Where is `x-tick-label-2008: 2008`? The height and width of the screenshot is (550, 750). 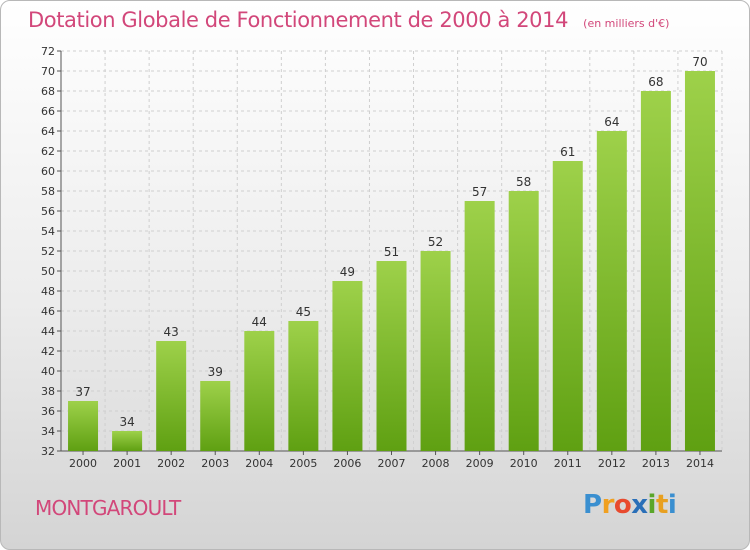 x-tick-label-2008: 2008 is located at coordinates (436, 463).